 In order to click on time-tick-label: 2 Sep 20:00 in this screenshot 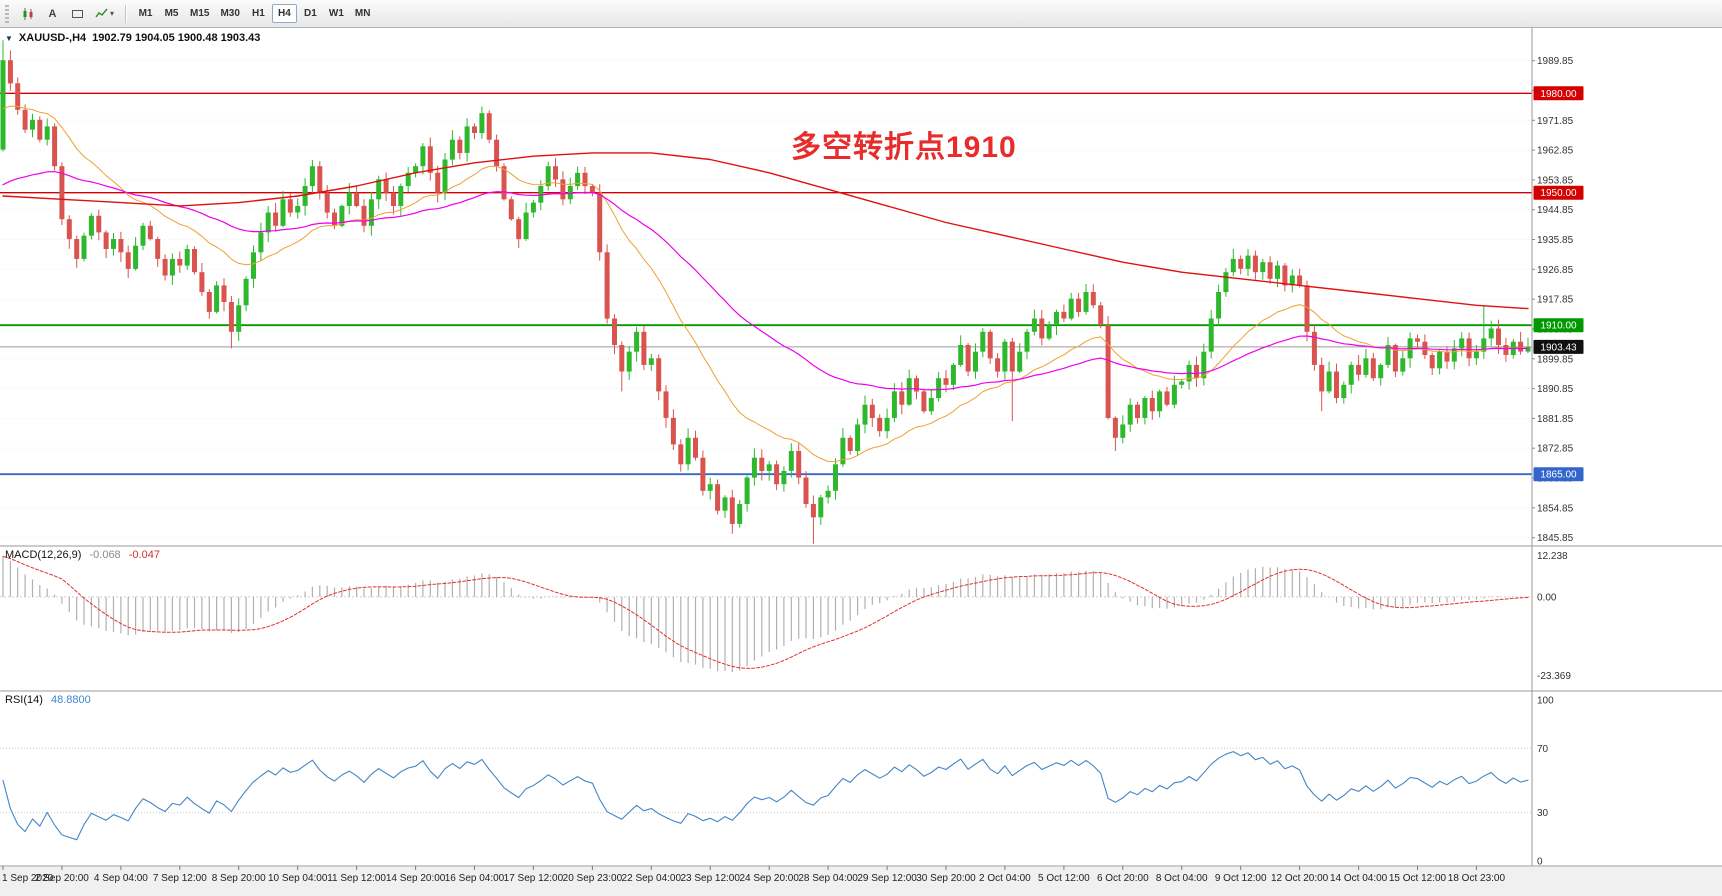, I will do `click(62, 878)`.